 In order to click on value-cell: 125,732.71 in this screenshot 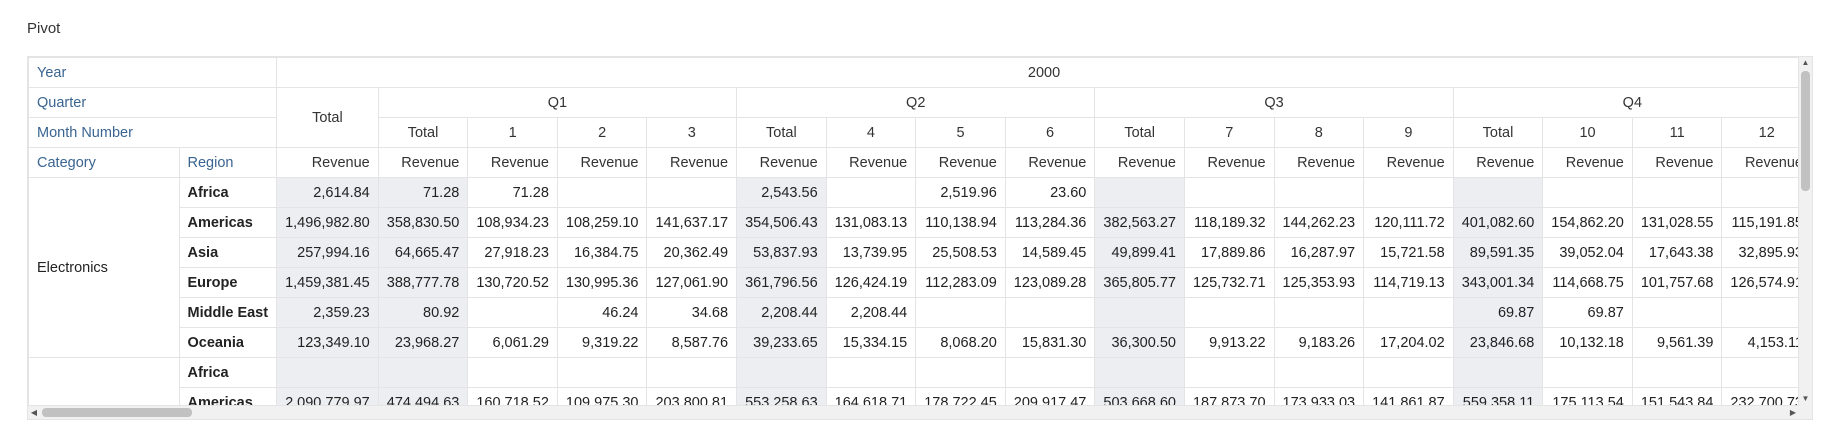, I will do `click(1229, 282)`.